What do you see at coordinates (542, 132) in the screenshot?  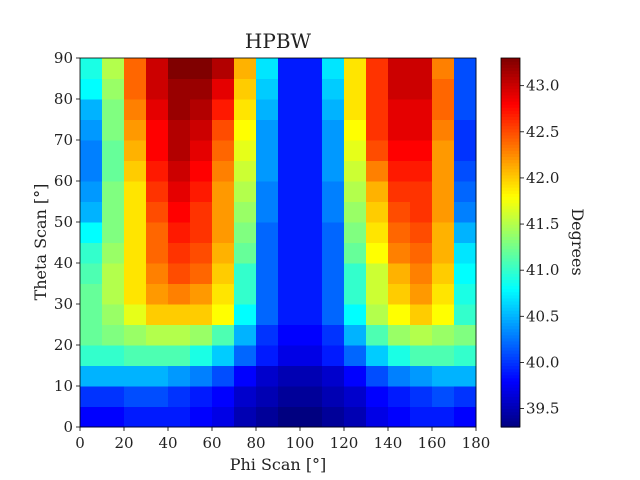 I see `colorbar-tick-label: 42.5` at bounding box center [542, 132].